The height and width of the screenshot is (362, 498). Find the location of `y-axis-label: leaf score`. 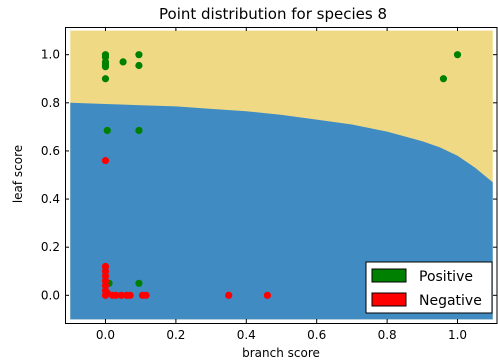

y-axis-label: leaf score is located at coordinates (18, 174).